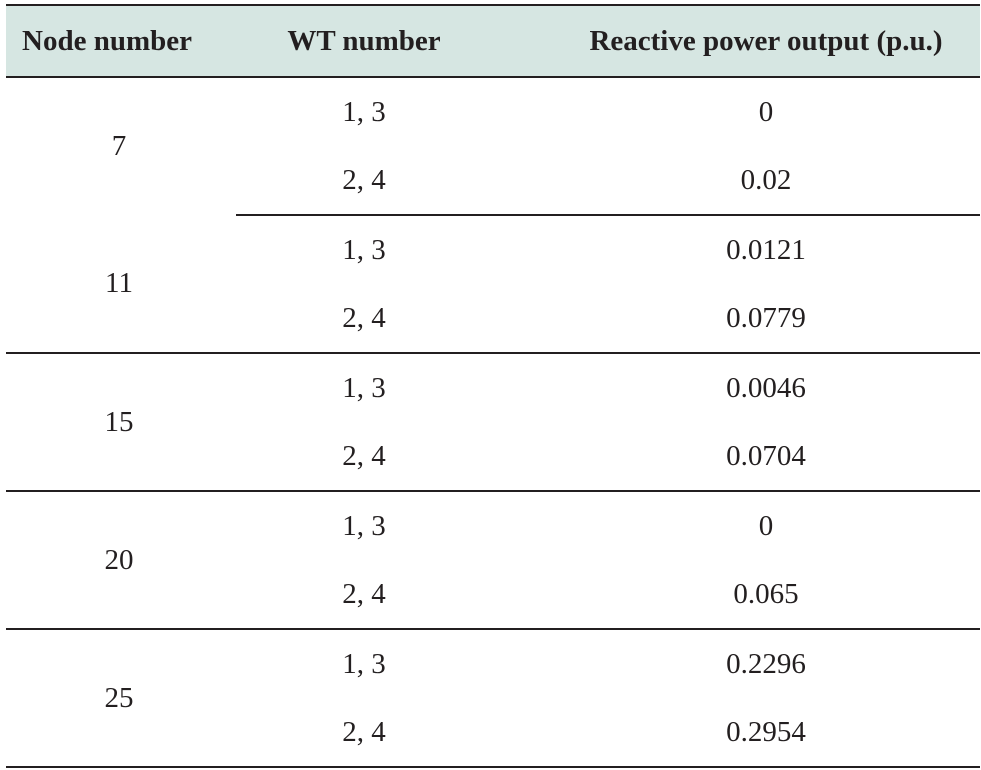 This screenshot has width=981, height=770. What do you see at coordinates (766, 387) in the screenshot?
I see `reactive-power-cell: 0.0046` at bounding box center [766, 387].